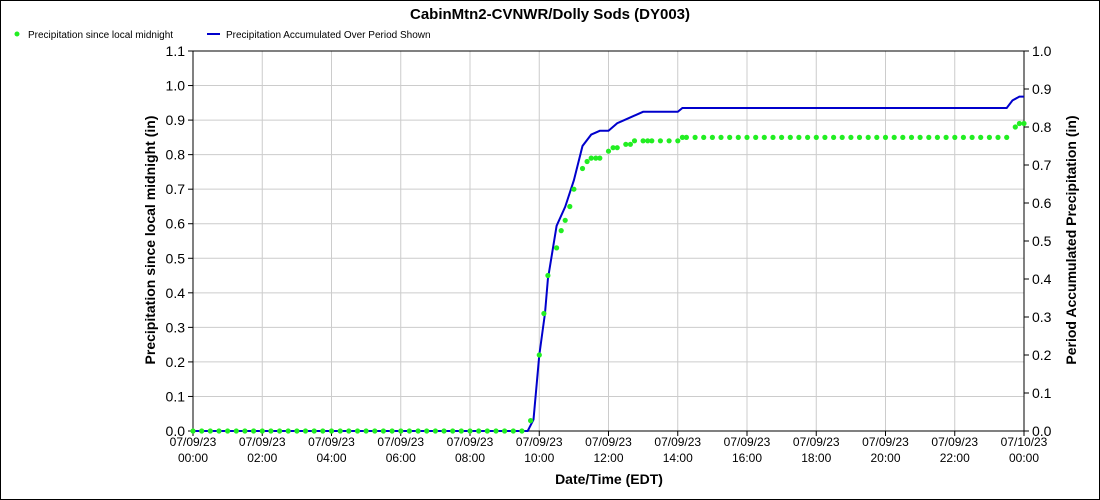 This screenshot has height=500, width=1100. Describe the element at coordinates (176, 396) in the screenshot. I see `y-tick-label: 0.1` at that location.